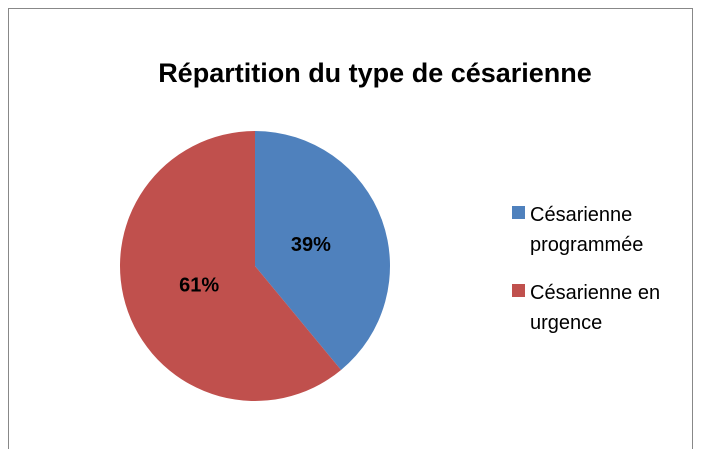  What do you see at coordinates (595, 308) in the screenshot?
I see `legend-label: Césarienne en urgence` at bounding box center [595, 308].